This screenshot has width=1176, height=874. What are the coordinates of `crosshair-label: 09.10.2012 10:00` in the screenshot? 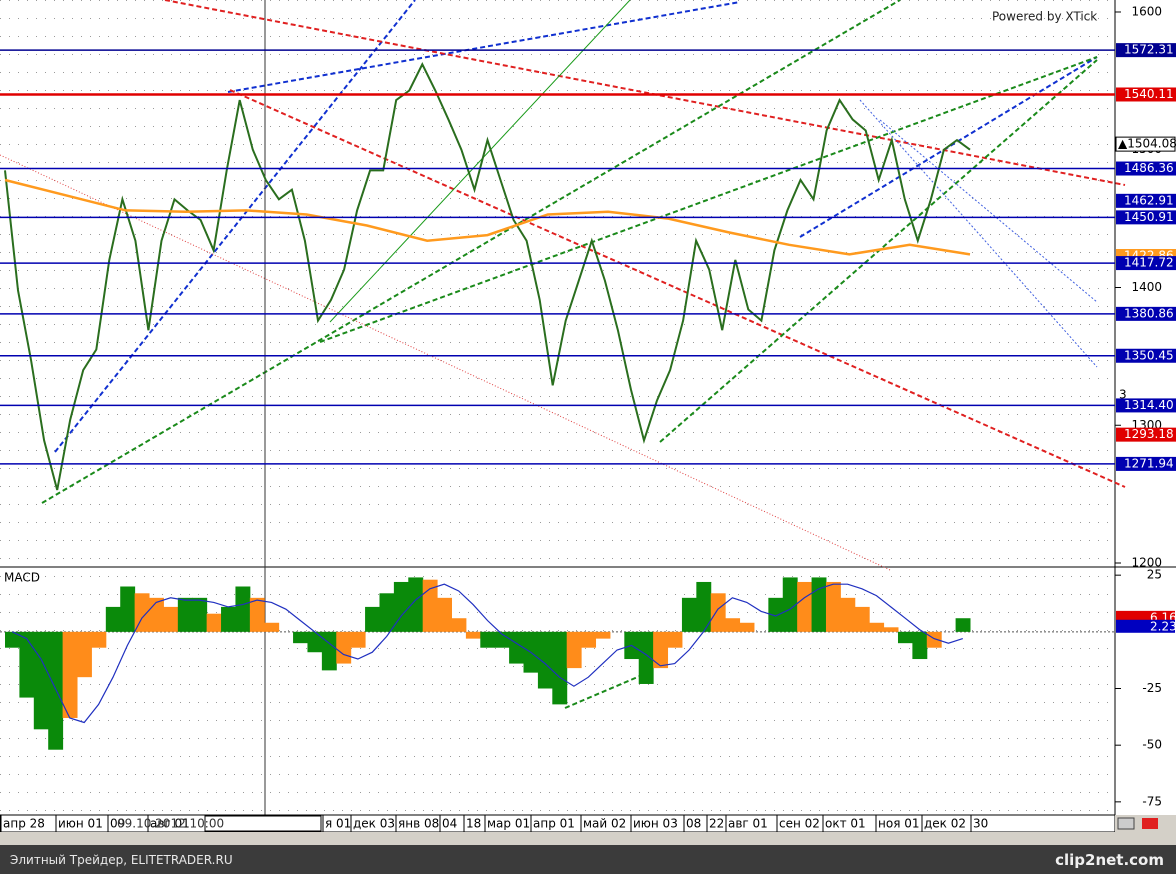 It's located at (170, 824).